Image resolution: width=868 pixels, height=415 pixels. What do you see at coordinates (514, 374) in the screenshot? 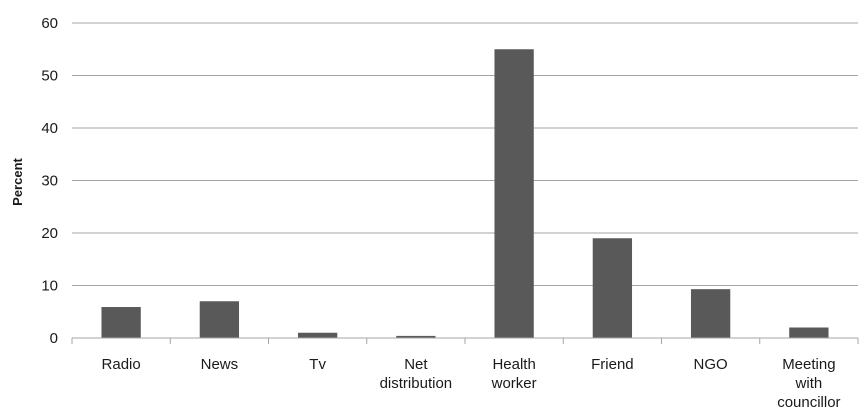
I see `x-category-label-4: Health worker` at bounding box center [514, 374].